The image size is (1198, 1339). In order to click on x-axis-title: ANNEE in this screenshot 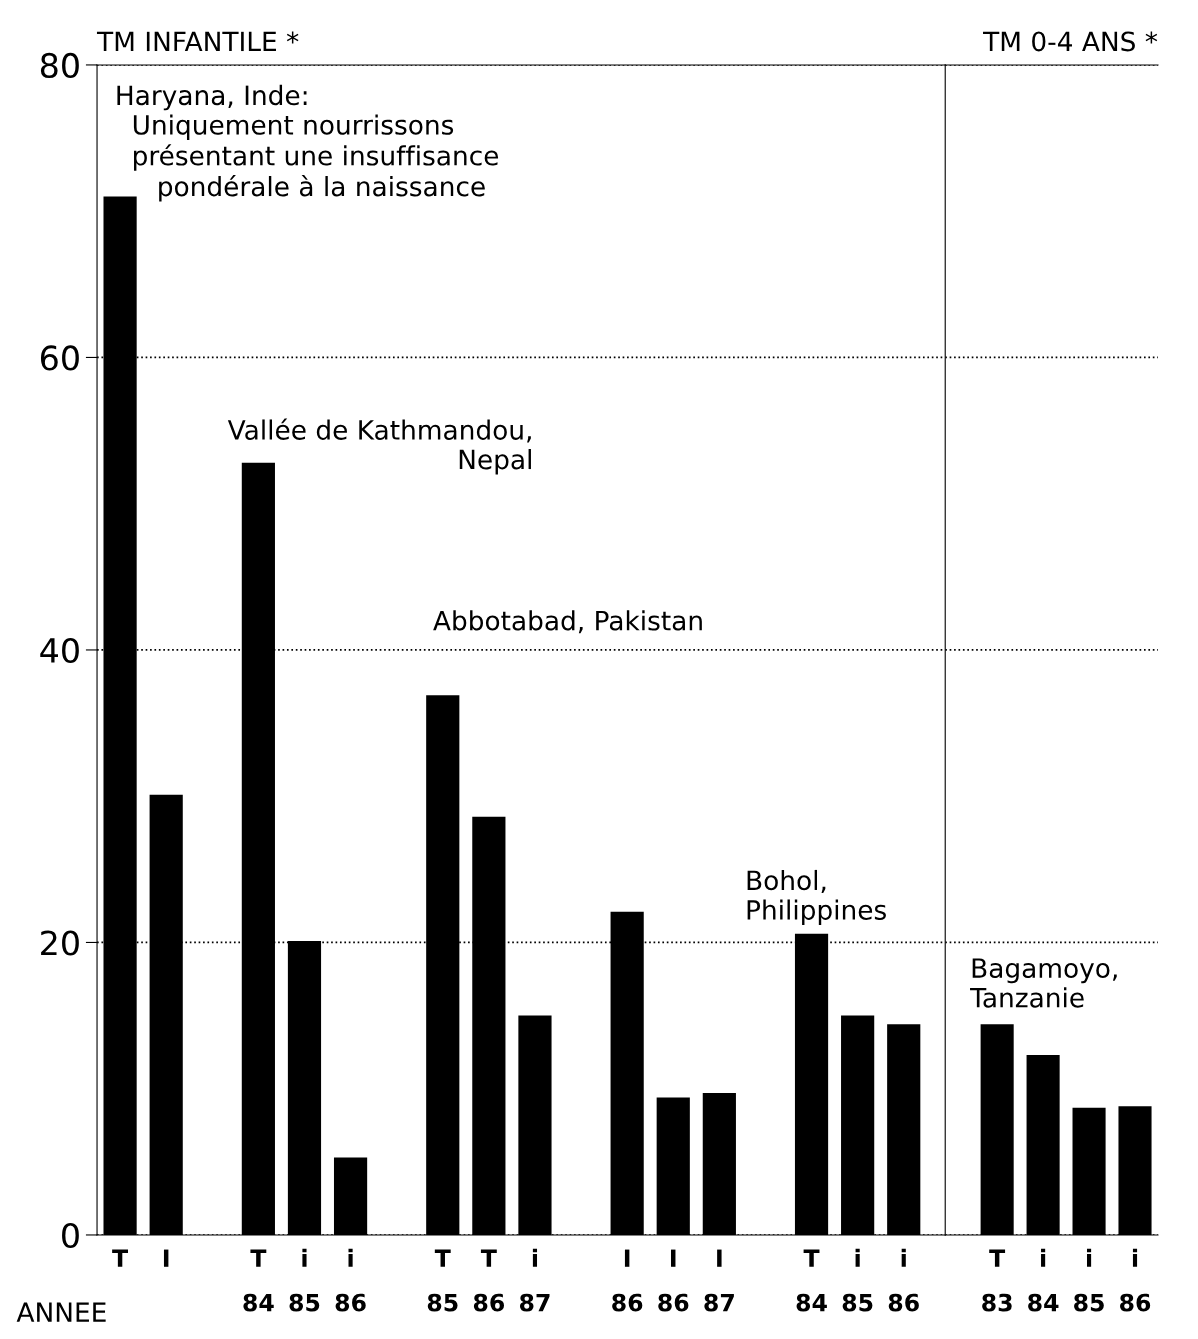, I will do `click(61, 1312)`.